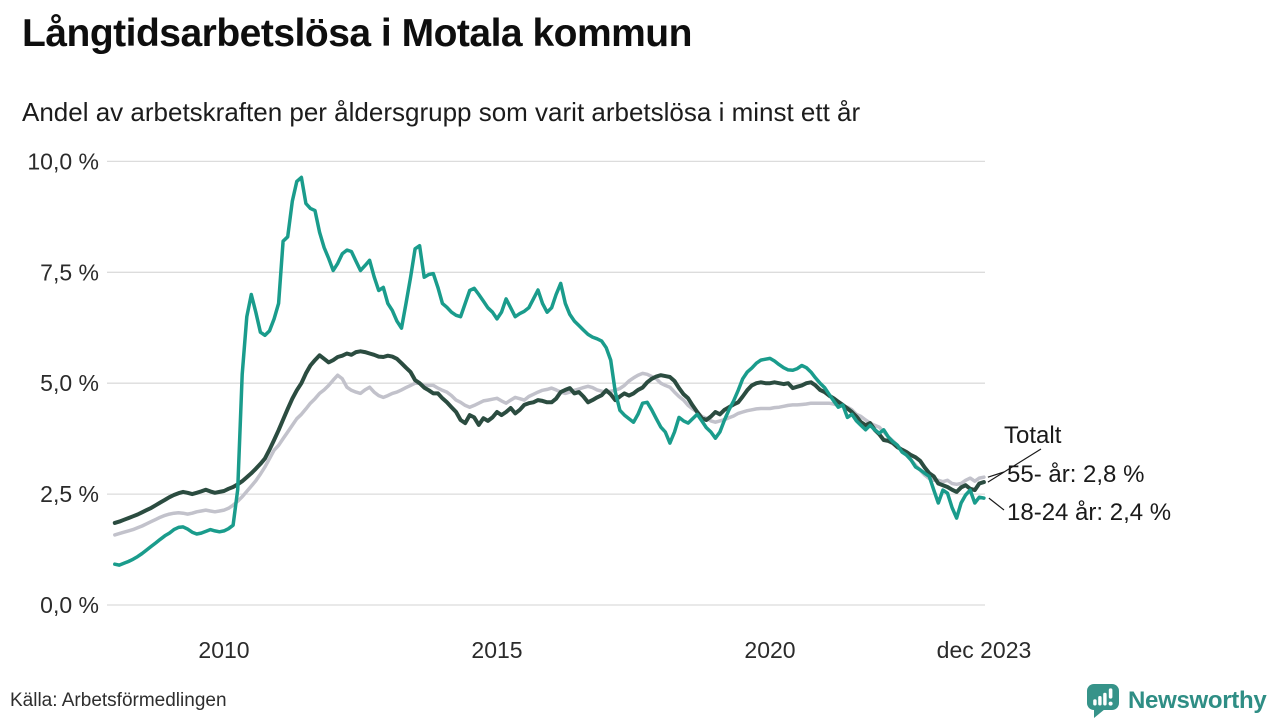  What do you see at coordinates (1033, 435) in the screenshot?
I see `annotation-totalt: Totalt` at bounding box center [1033, 435].